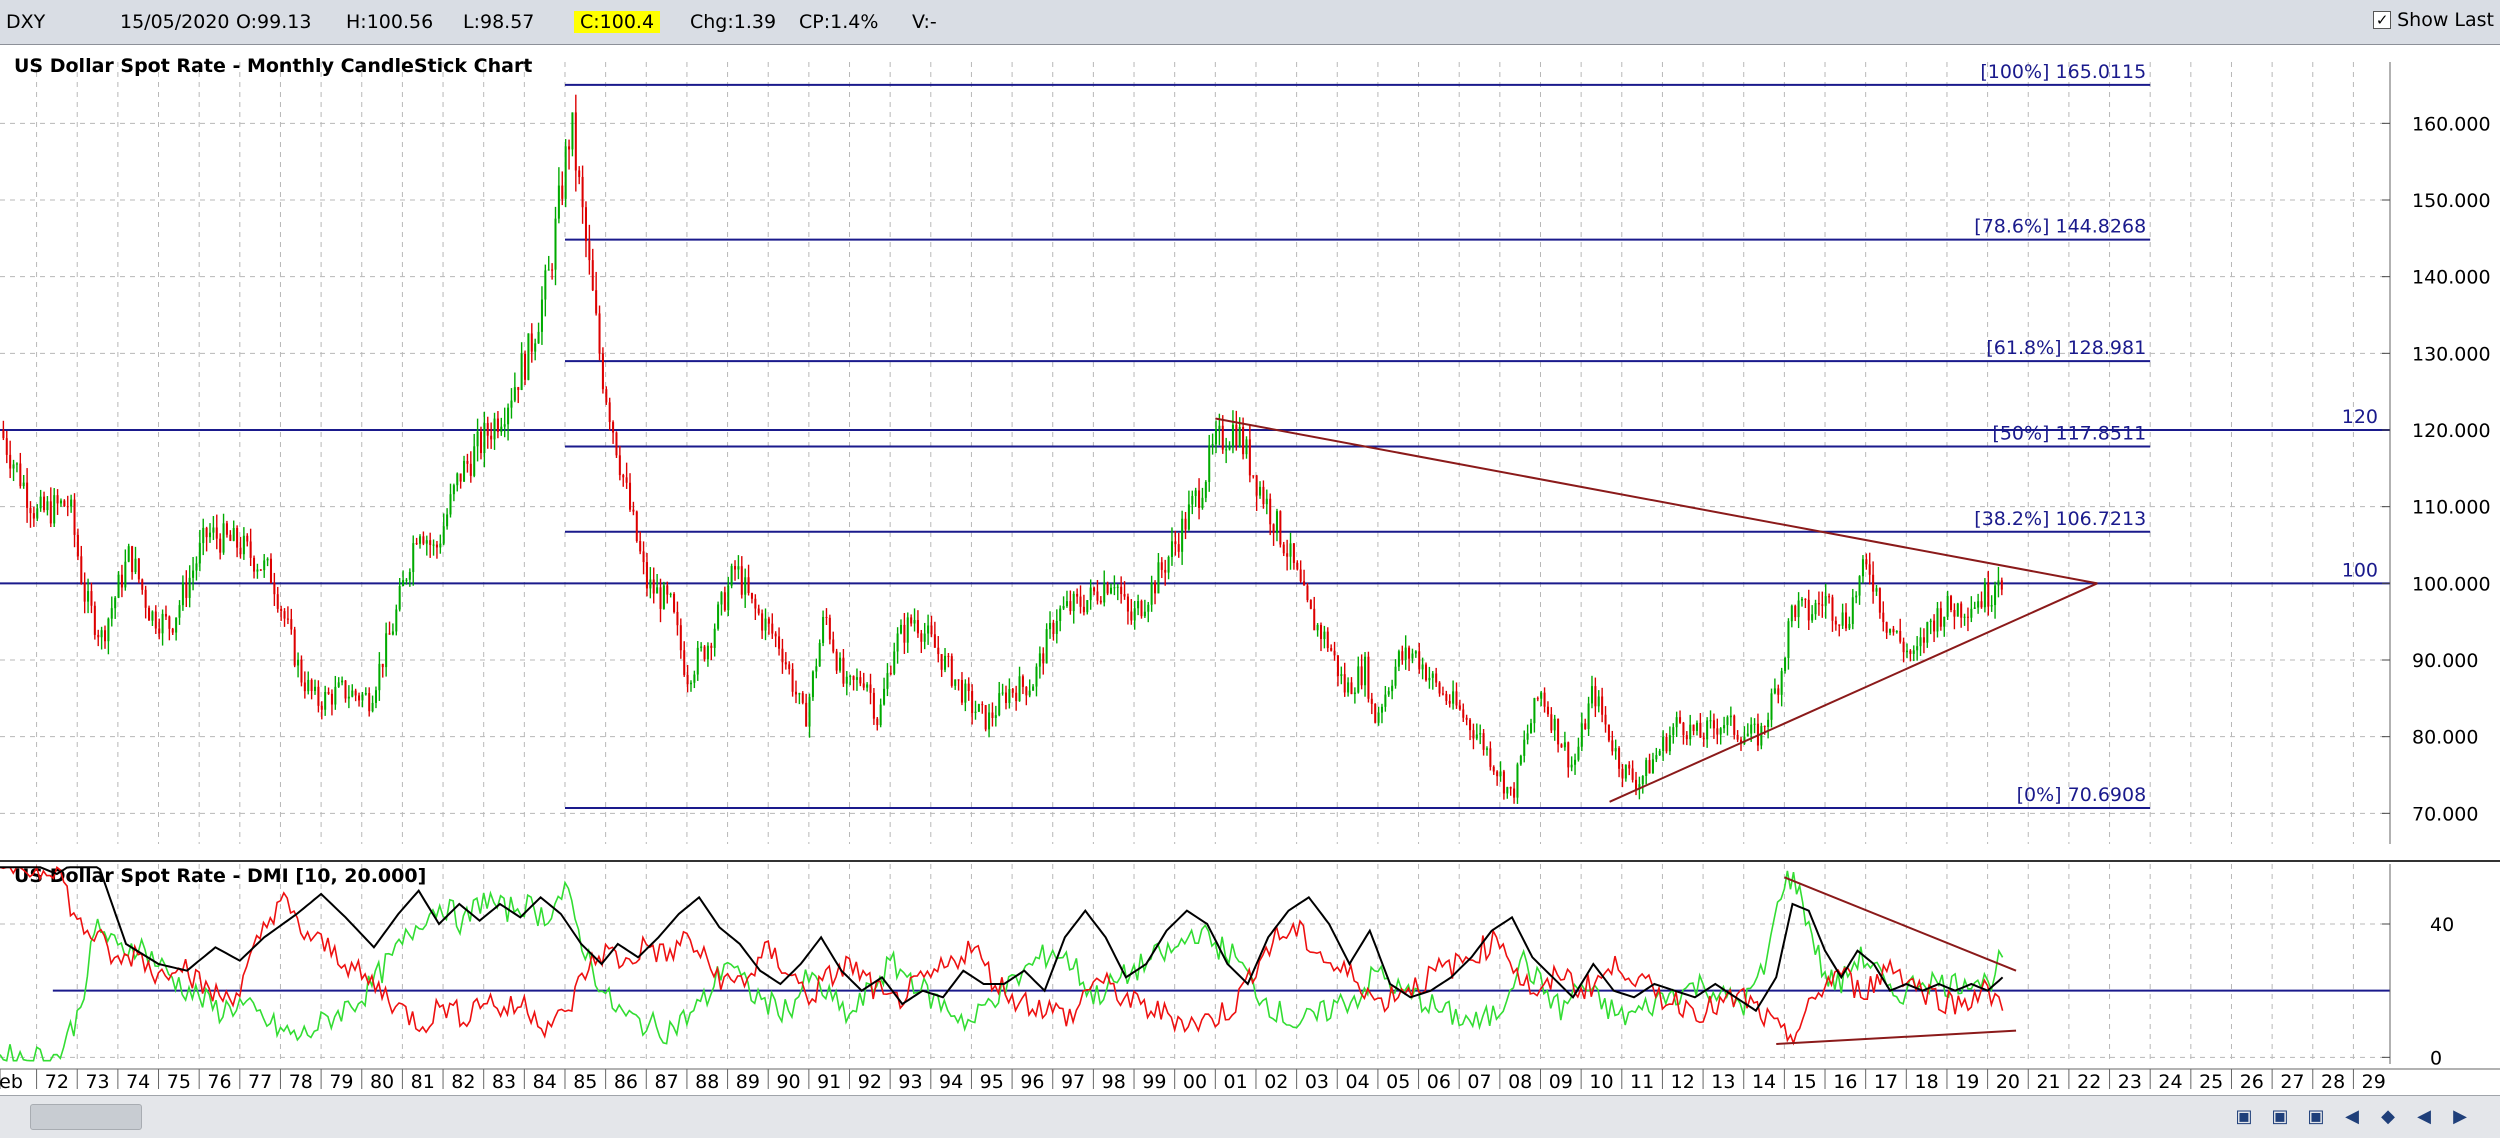 The image size is (2500, 1138). What do you see at coordinates (2244, 1116) in the screenshot?
I see `zoom-in-icon: ▣` at bounding box center [2244, 1116].